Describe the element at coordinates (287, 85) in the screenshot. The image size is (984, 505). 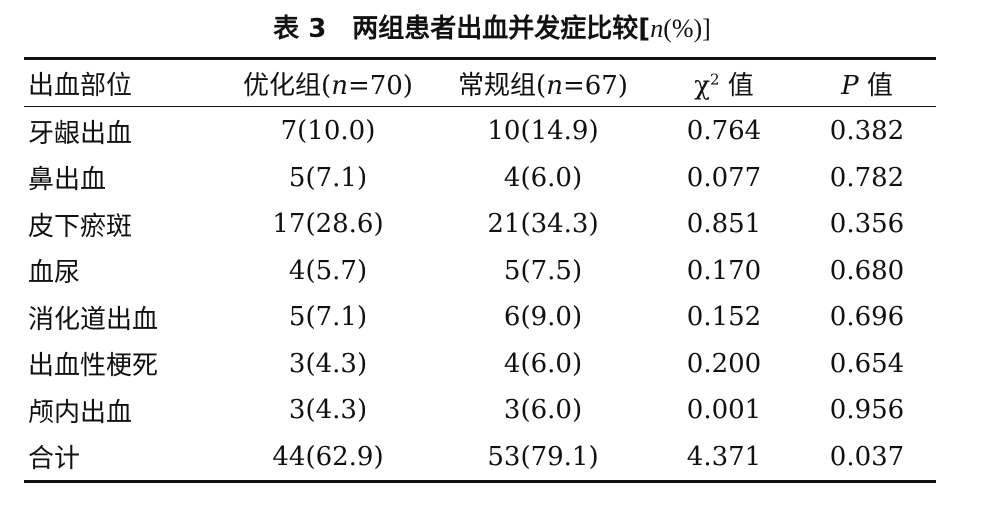
I see `header-optimized-label: 优化组(` at that location.